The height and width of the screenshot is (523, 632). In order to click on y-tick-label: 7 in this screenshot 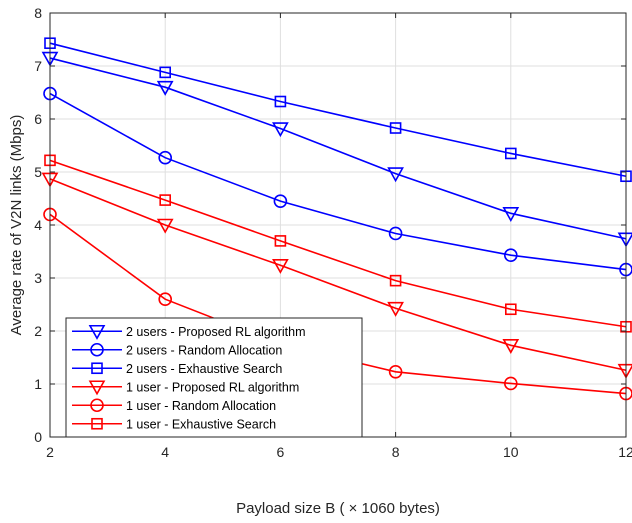, I will do `click(38, 66)`.